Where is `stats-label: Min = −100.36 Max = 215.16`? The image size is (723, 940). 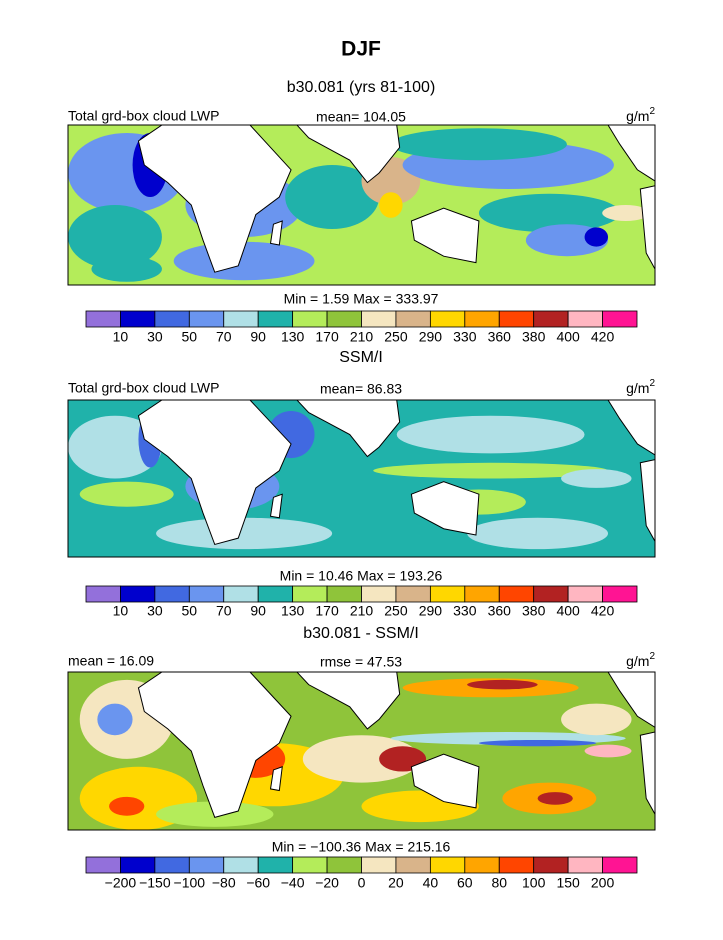 stats-label: Min = −100.36 Max = 215.16 is located at coordinates (361, 847).